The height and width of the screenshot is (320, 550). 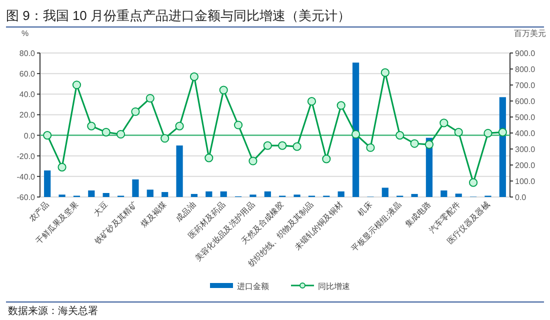 I want to click on y2-tick-label: 700.0, so click(x=525, y=85).